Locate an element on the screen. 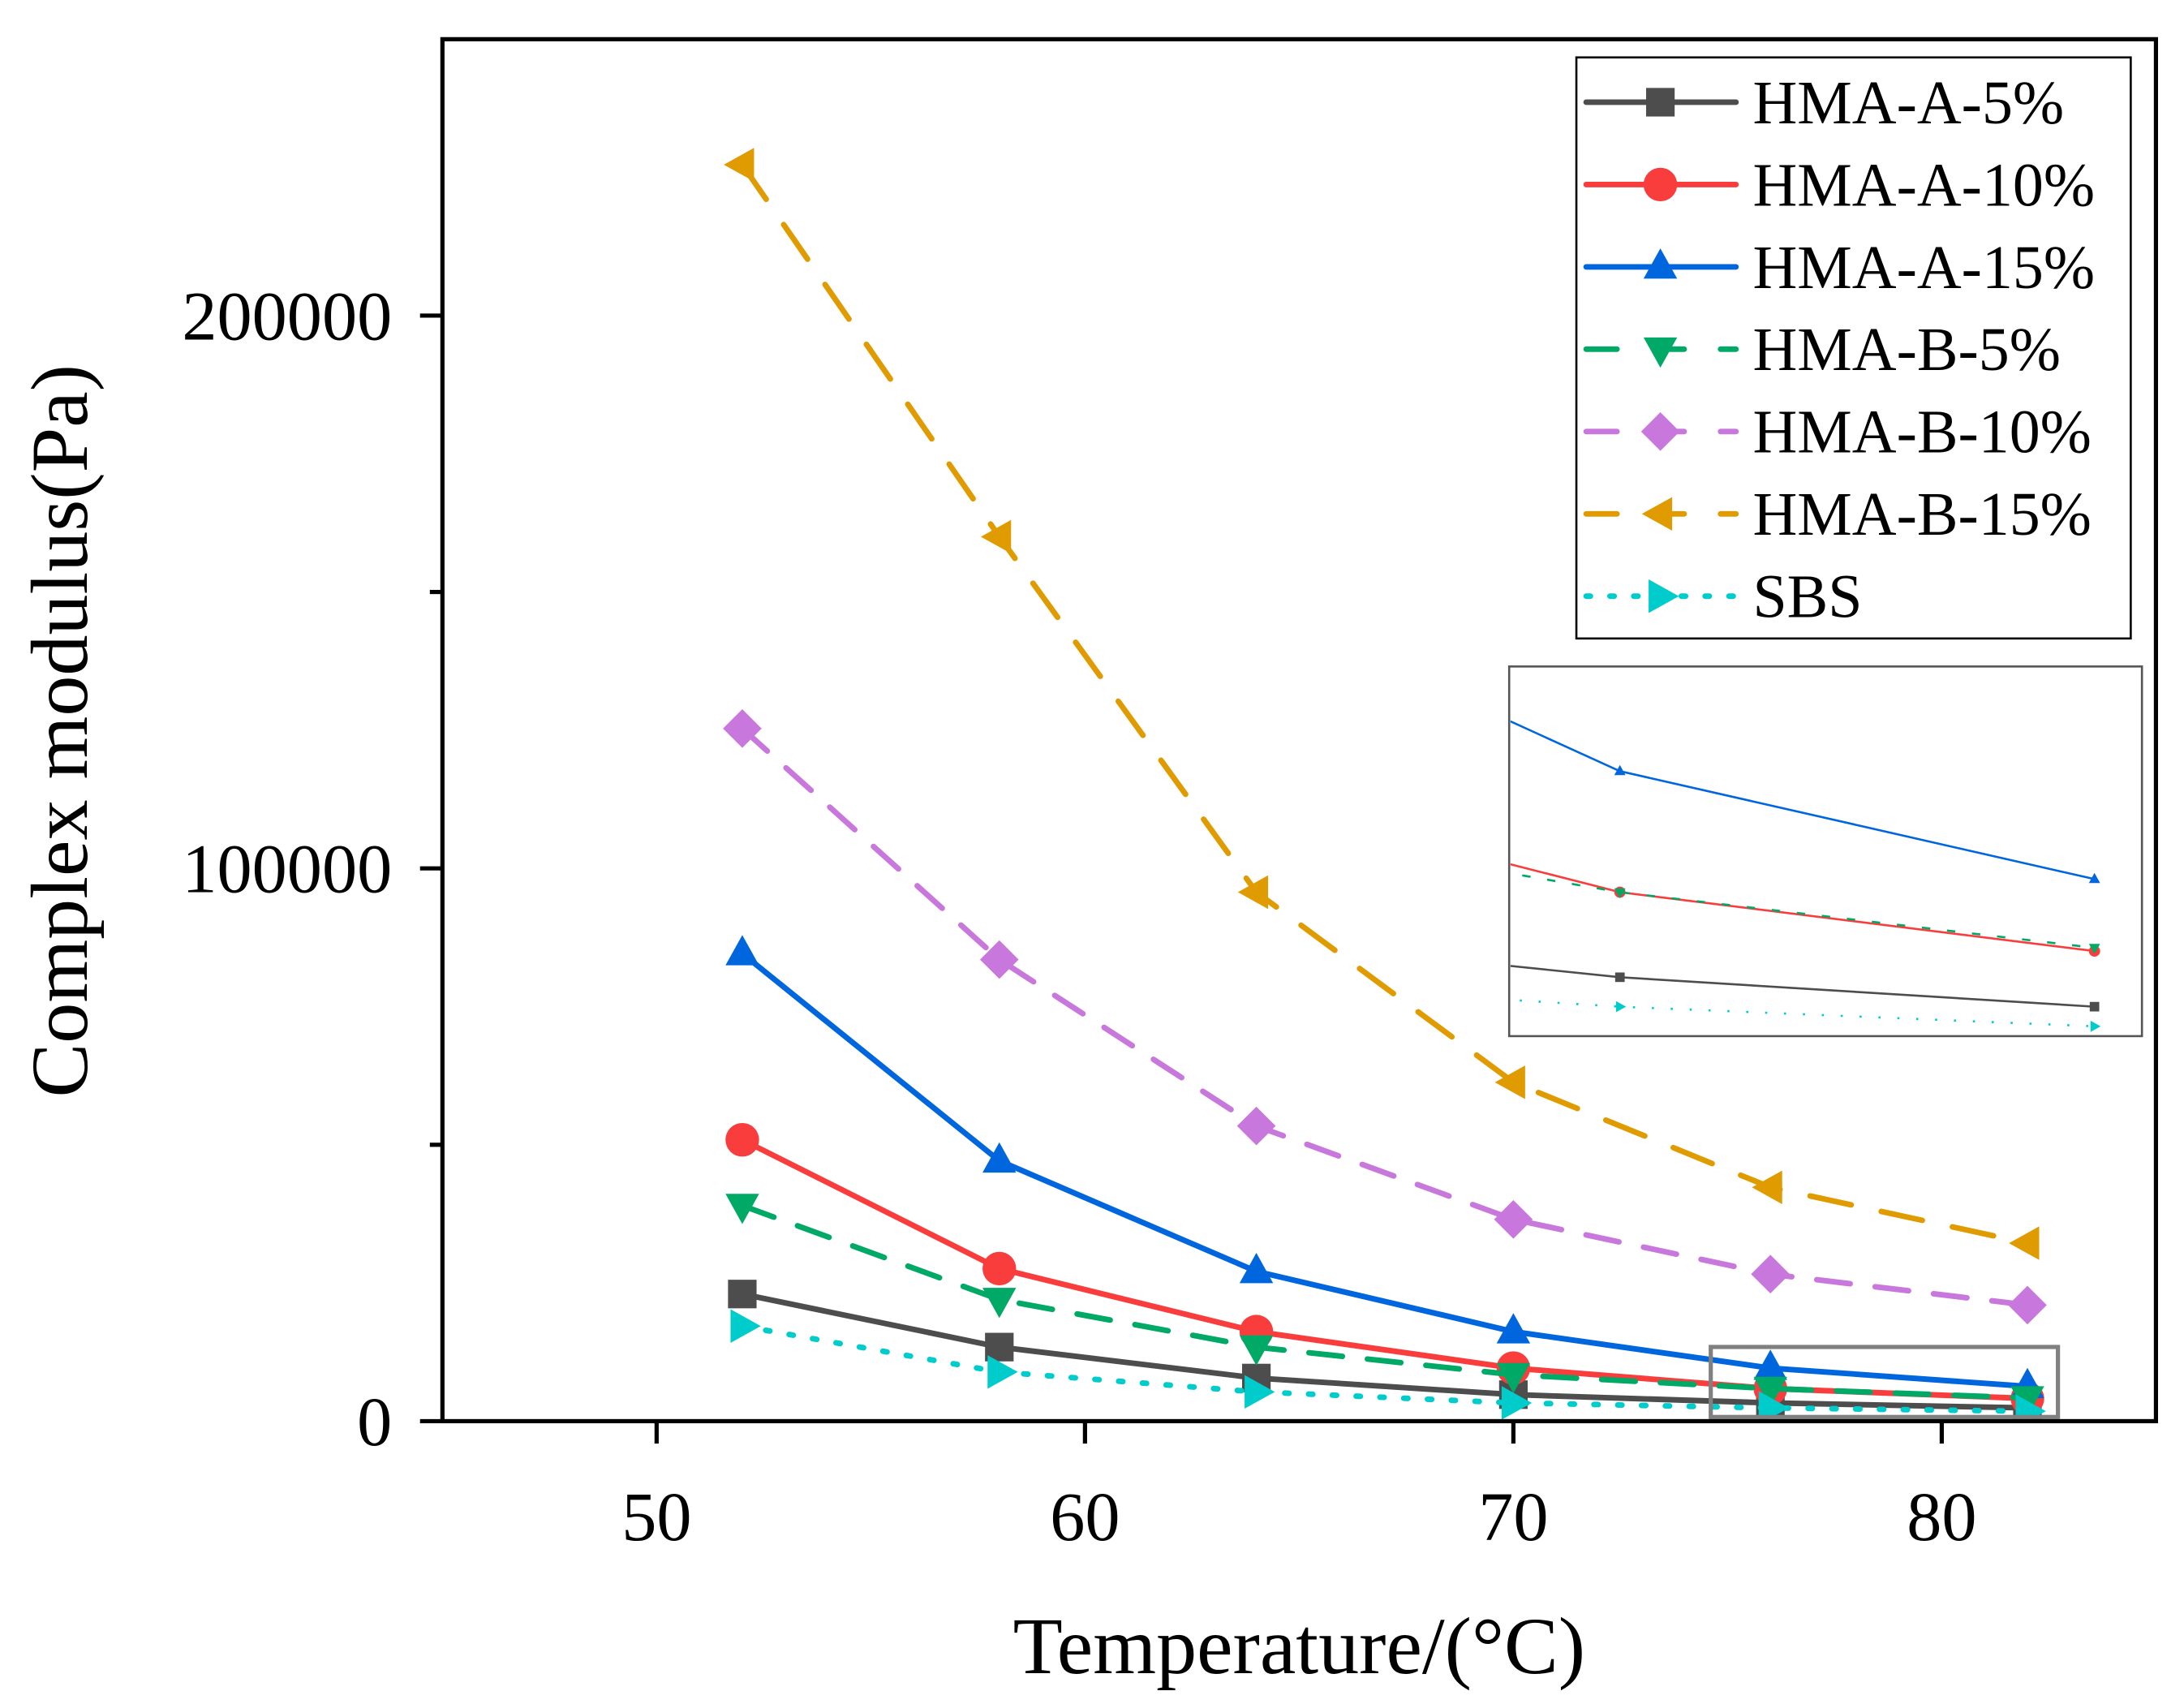 Image resolution: width=2184 pixels, height=1704 pixels. series-line-hma-b-5pct is located at coordinates (1385, 1302).